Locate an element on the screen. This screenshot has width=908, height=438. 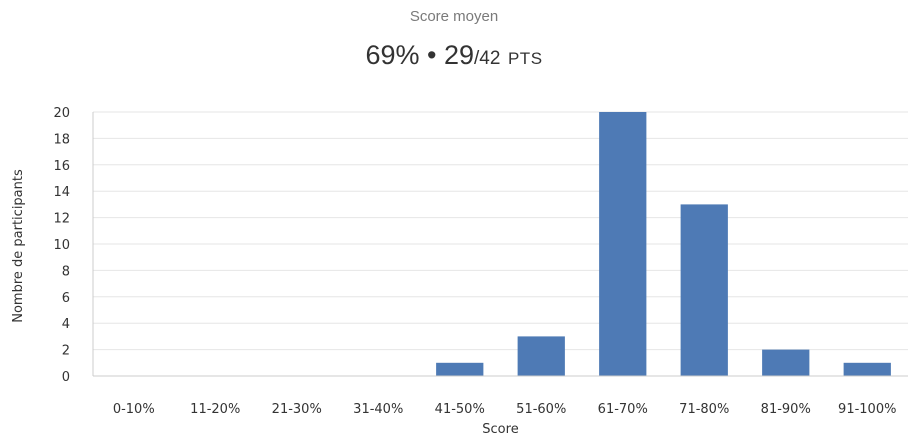
average-score-label: Score moyen is located at coordinates (454, 16).